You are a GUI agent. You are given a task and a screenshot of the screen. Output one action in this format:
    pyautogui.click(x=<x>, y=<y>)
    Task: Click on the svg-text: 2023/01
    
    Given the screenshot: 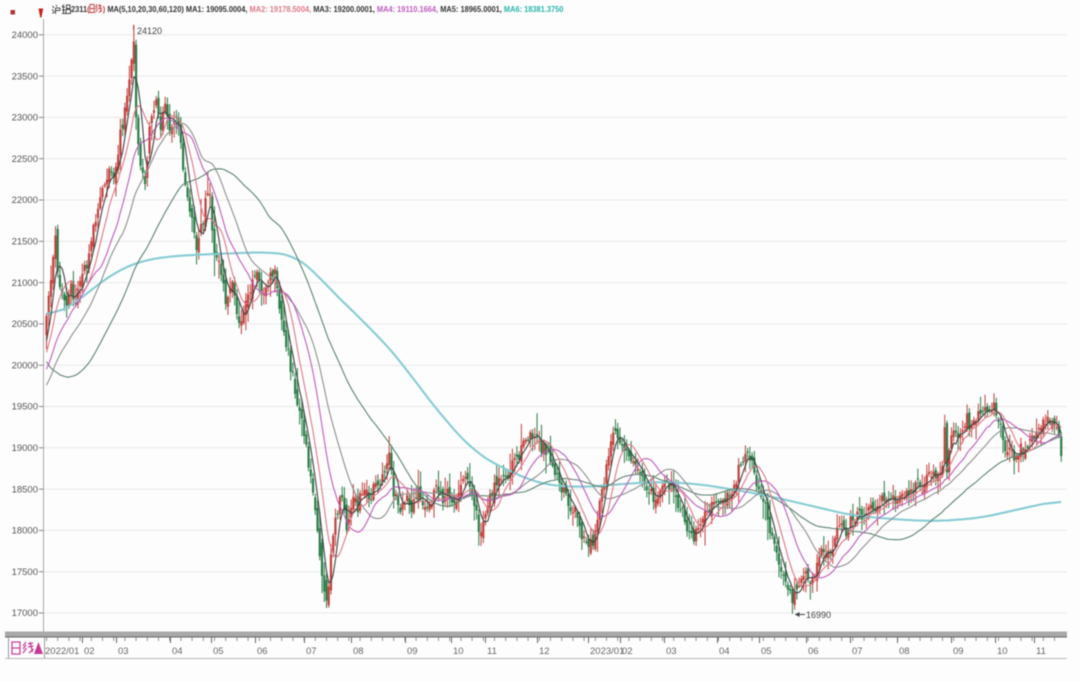 What is the action you would take?
    pyautogui.click(x=607, y=651)
    